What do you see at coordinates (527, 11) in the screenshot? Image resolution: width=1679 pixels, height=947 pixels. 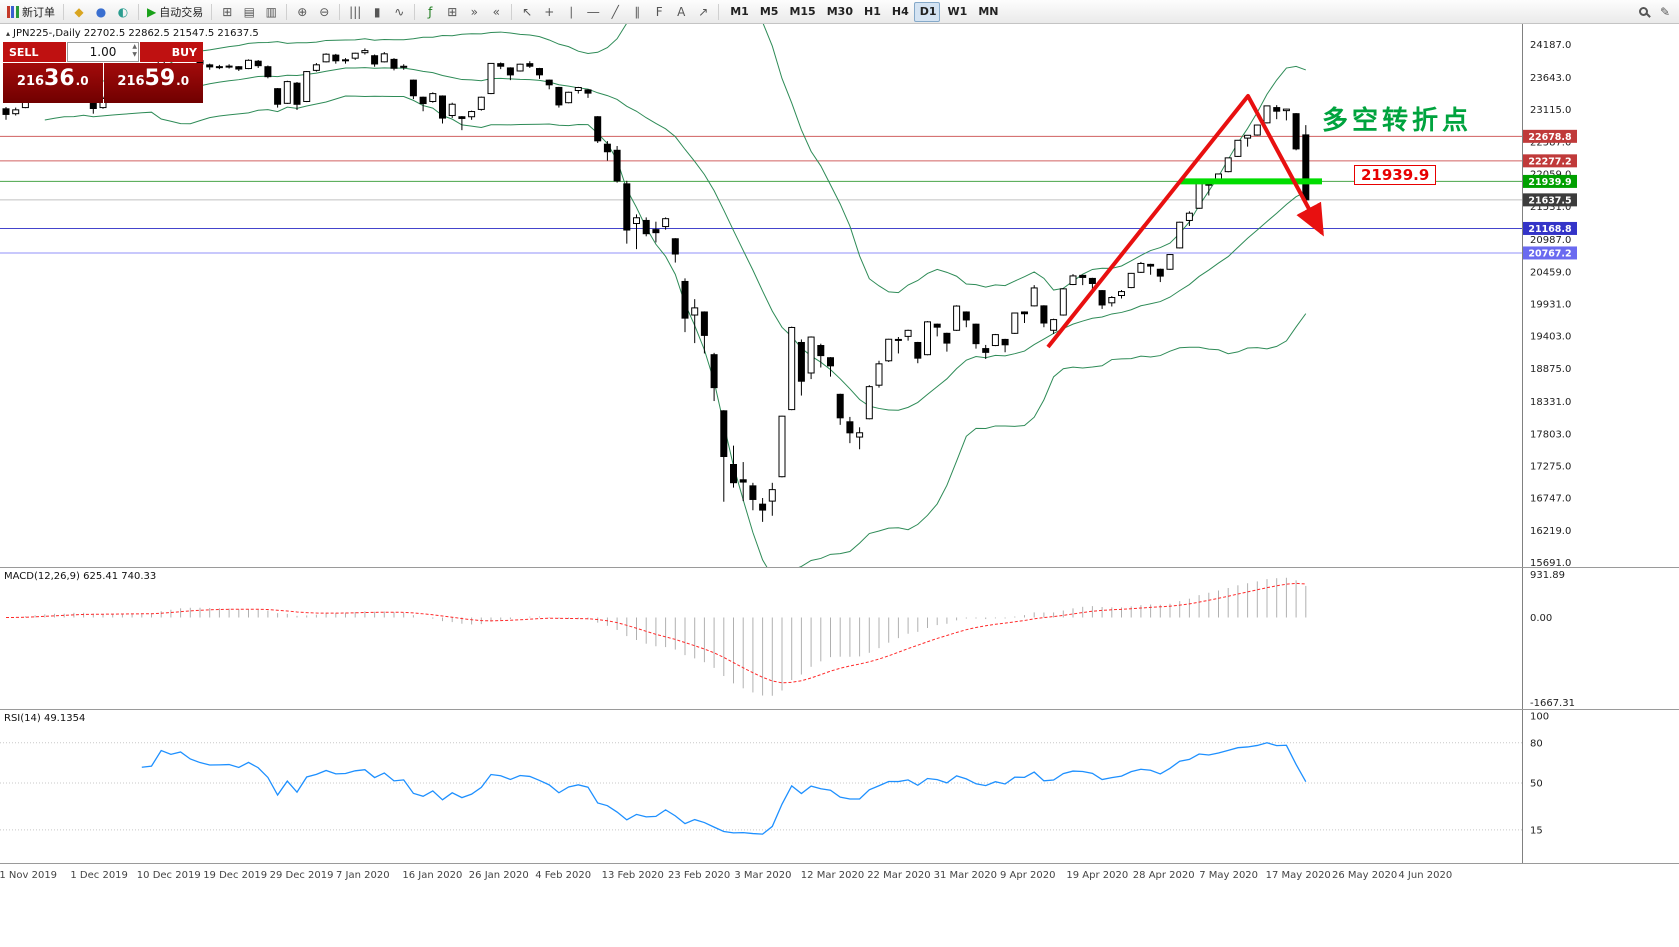 I see `cursor-icon: ↖` at bounding box center [527, 11].